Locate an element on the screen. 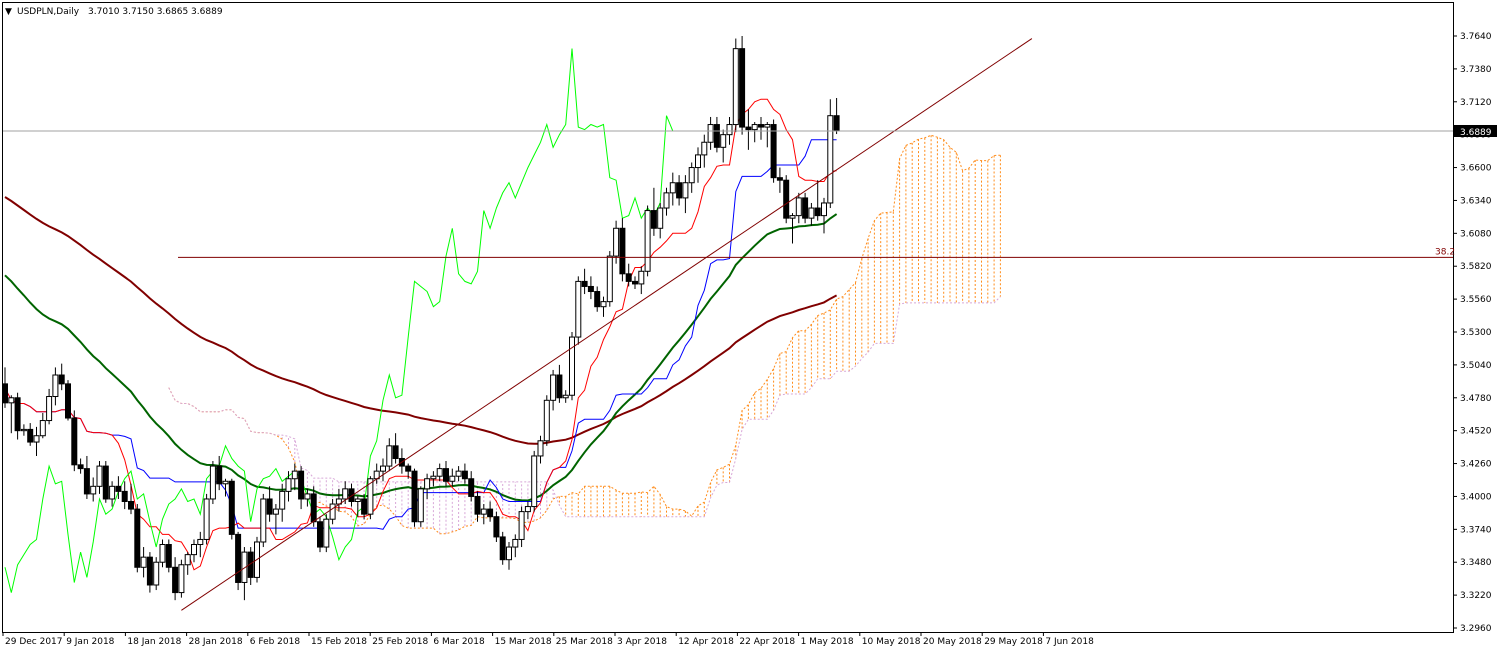  y-tick-label: 3.6080 is located at coordinates (1476, 234).